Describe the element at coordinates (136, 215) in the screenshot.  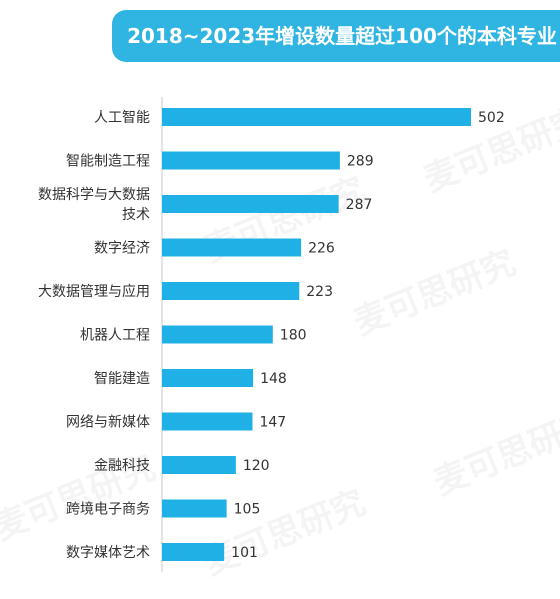
I see `category-label-line: 技术` at that location.